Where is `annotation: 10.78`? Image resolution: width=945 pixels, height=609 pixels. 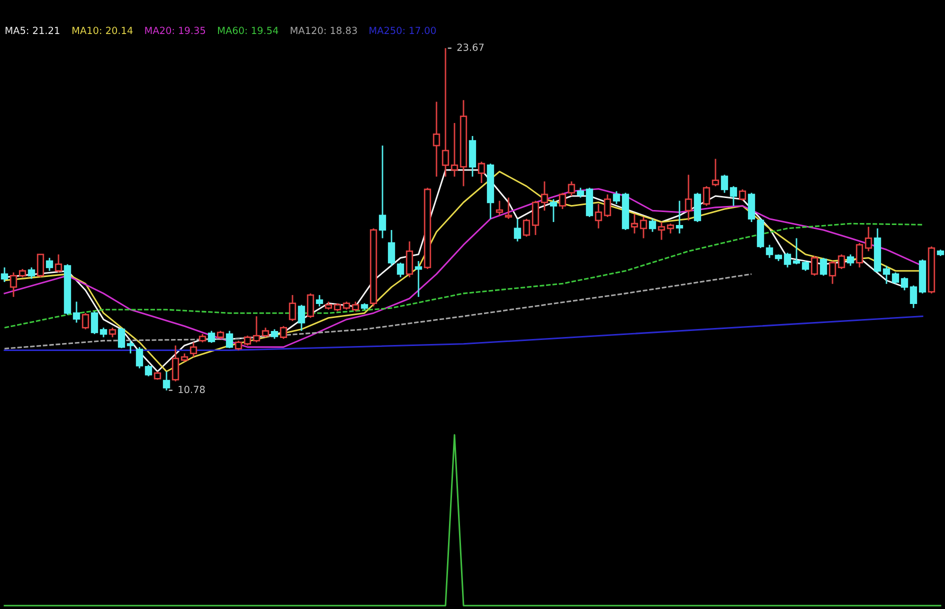 annotation: 10.78 is located at coordinates (191, 390).